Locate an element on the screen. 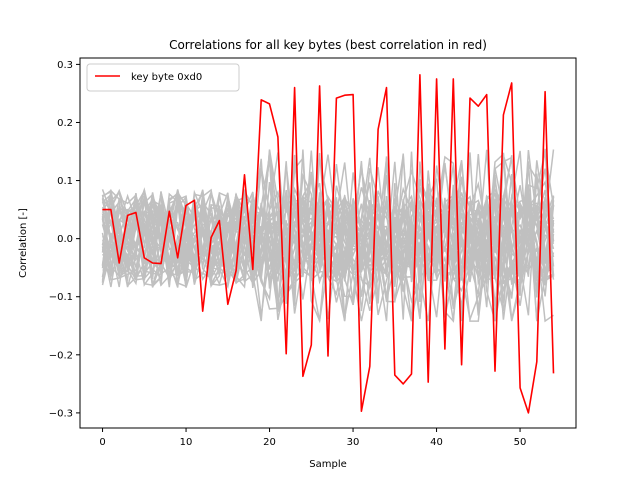 The image size is (640, 485). x-tick-label: 0 is located at coordinates (102, 442).